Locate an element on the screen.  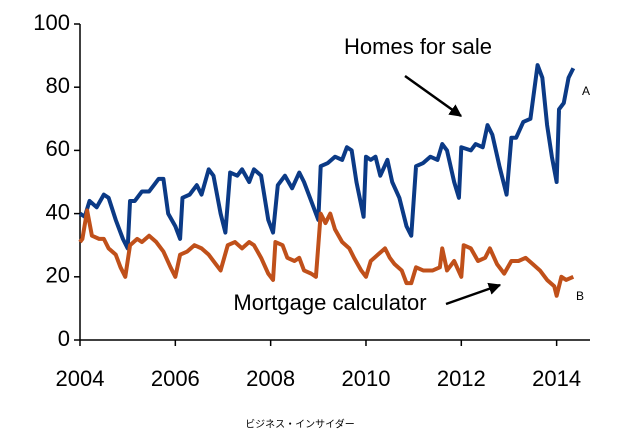
x-tick-label: 2006 is located at coordinates (175, 378).